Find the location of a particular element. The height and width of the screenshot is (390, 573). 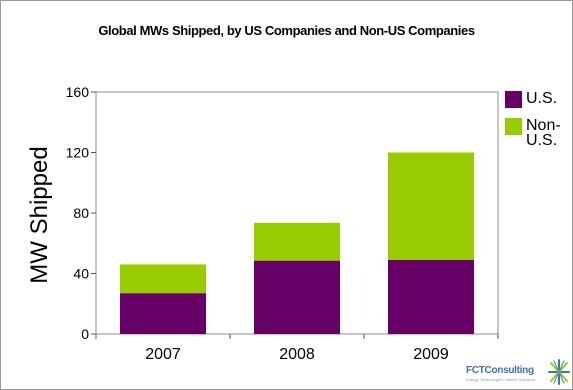

logo-tagline: Energy Technologies. Market Solutions. is located at coordinates (501, 379).